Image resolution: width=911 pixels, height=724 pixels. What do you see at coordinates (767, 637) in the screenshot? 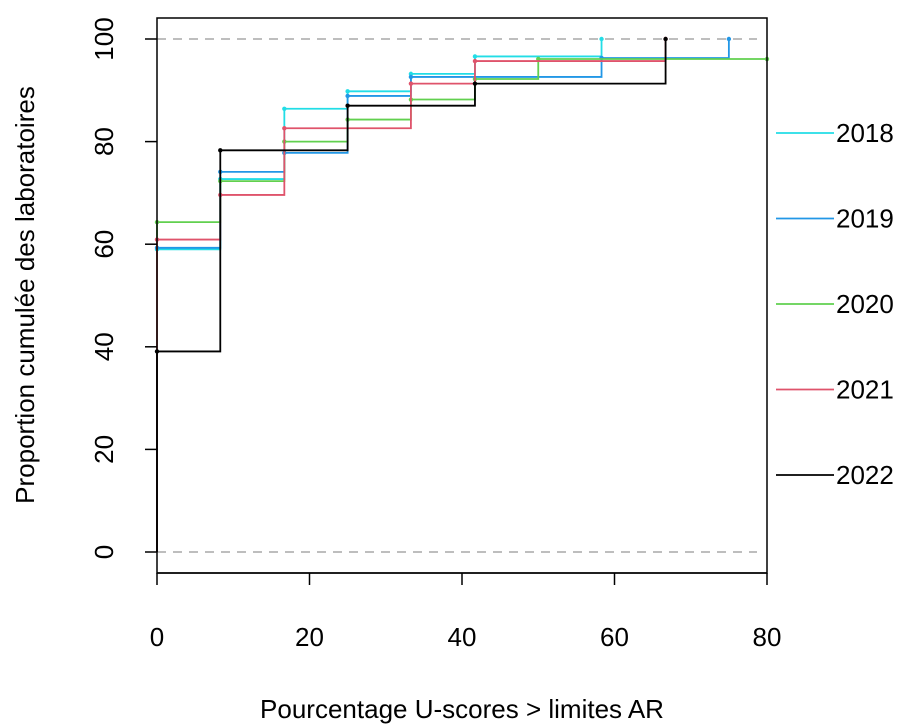
I see `x-tick-label: 80` at bounding box center [767, 637].